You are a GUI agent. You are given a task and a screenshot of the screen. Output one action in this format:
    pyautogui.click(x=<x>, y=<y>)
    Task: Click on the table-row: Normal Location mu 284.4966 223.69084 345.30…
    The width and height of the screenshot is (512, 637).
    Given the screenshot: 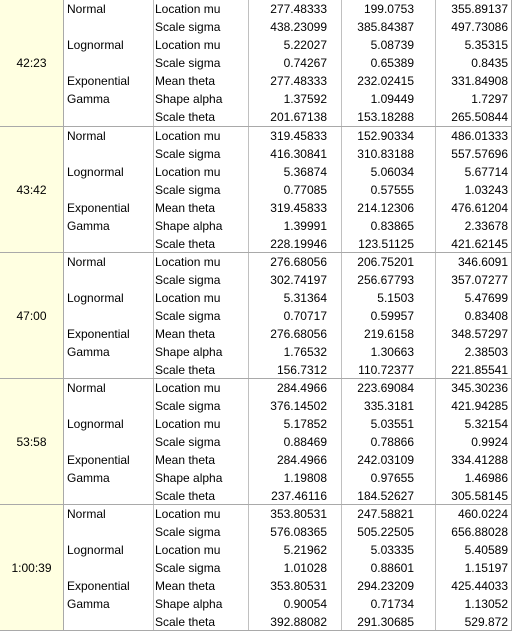 What is the action you would take?
    pyautogui.click(x=288, y=388)
    